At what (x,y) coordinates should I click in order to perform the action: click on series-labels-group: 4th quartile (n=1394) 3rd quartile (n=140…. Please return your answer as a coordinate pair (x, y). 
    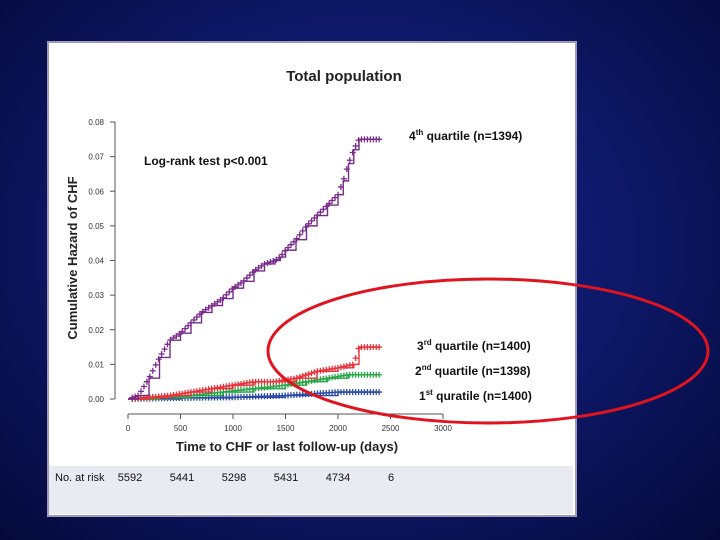
    Looking at the image, I should click on (470, 265).